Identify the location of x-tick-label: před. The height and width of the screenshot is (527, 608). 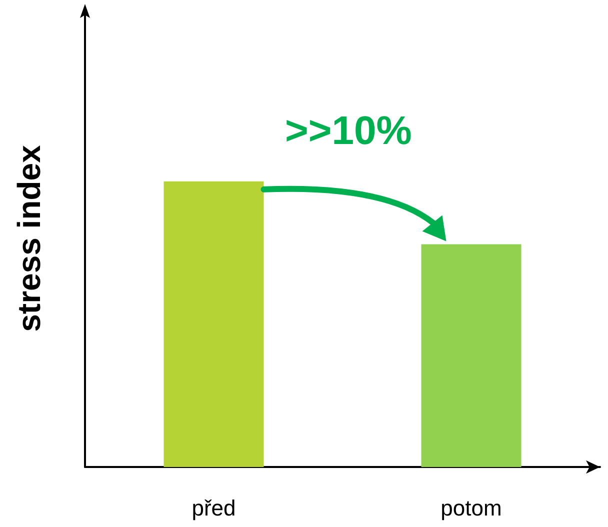
(214, 508).